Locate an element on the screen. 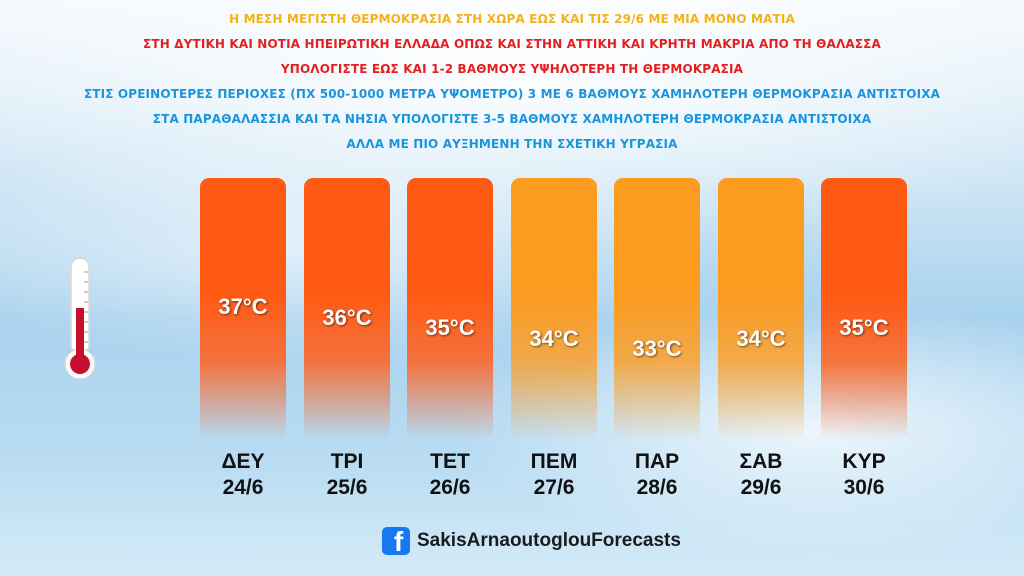 The height and width of the screenshot is (576, 1024). day-label: ΣΑΒ is located at coordinates (761, 461).